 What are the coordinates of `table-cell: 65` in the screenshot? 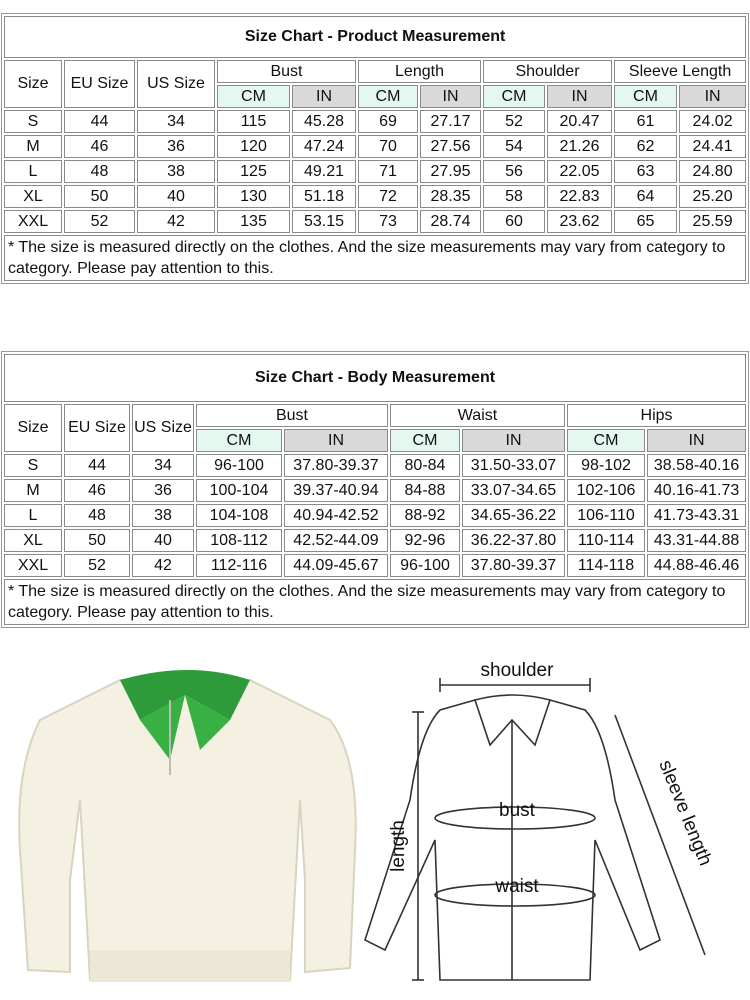 It's located at (645, 221).